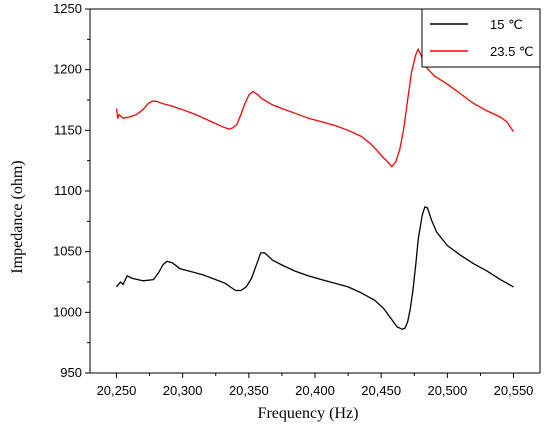  Describe the element at coordinates (249, 390) in the screenshot. I see `x-tick-label: 20,350` at that location.